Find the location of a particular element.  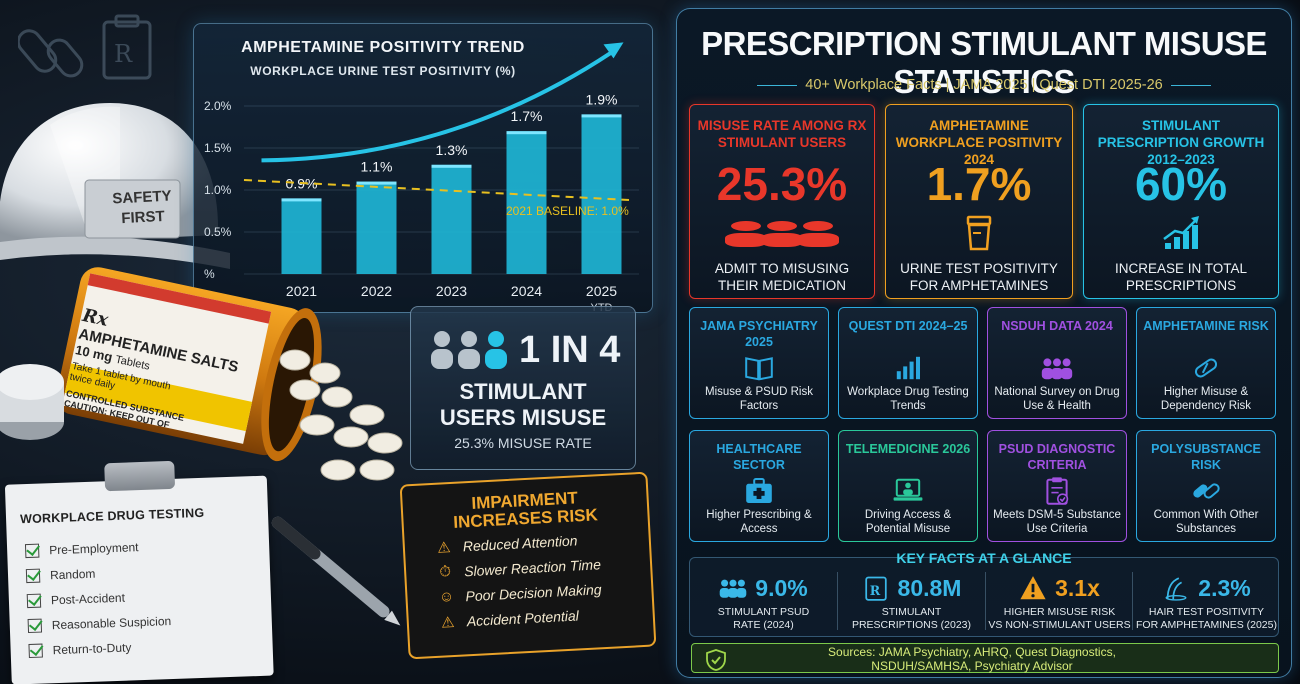

hair-icon is located at coordinates (1176, 589).